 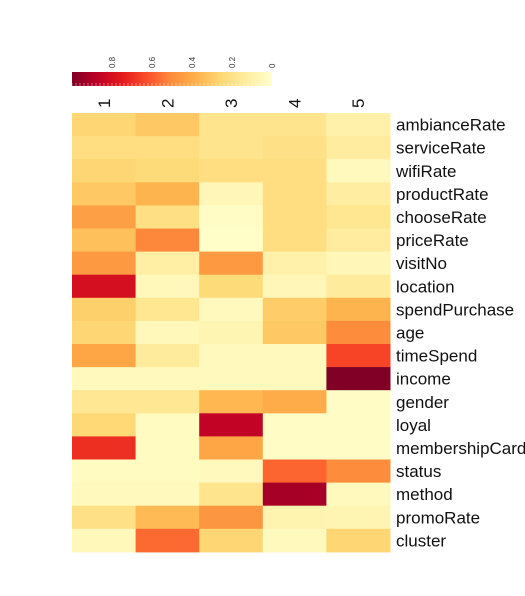 I want to click on column-label: 1, so click(x=104, y=103).